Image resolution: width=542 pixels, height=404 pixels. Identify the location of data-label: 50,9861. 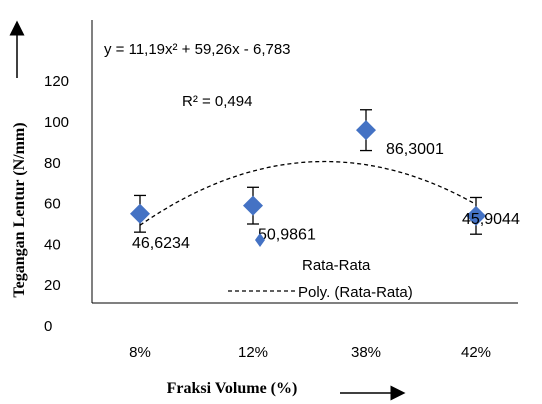
(287, 235).